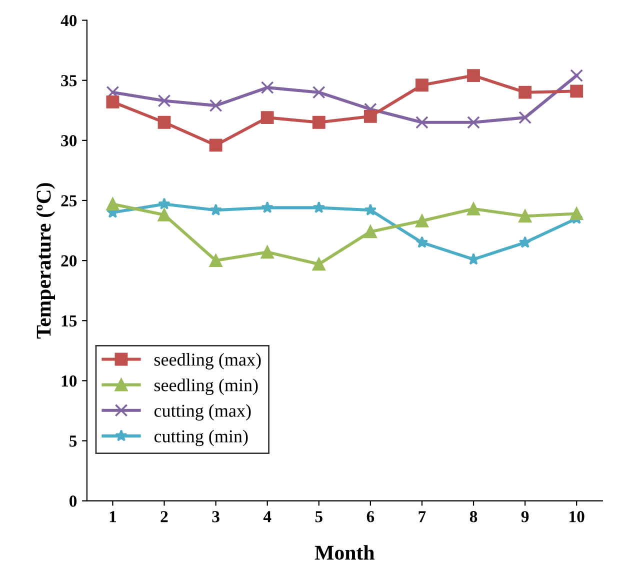 This screenshot has width=621, height=579. I want to click on x-tick-label: 1, so click(113, 516).